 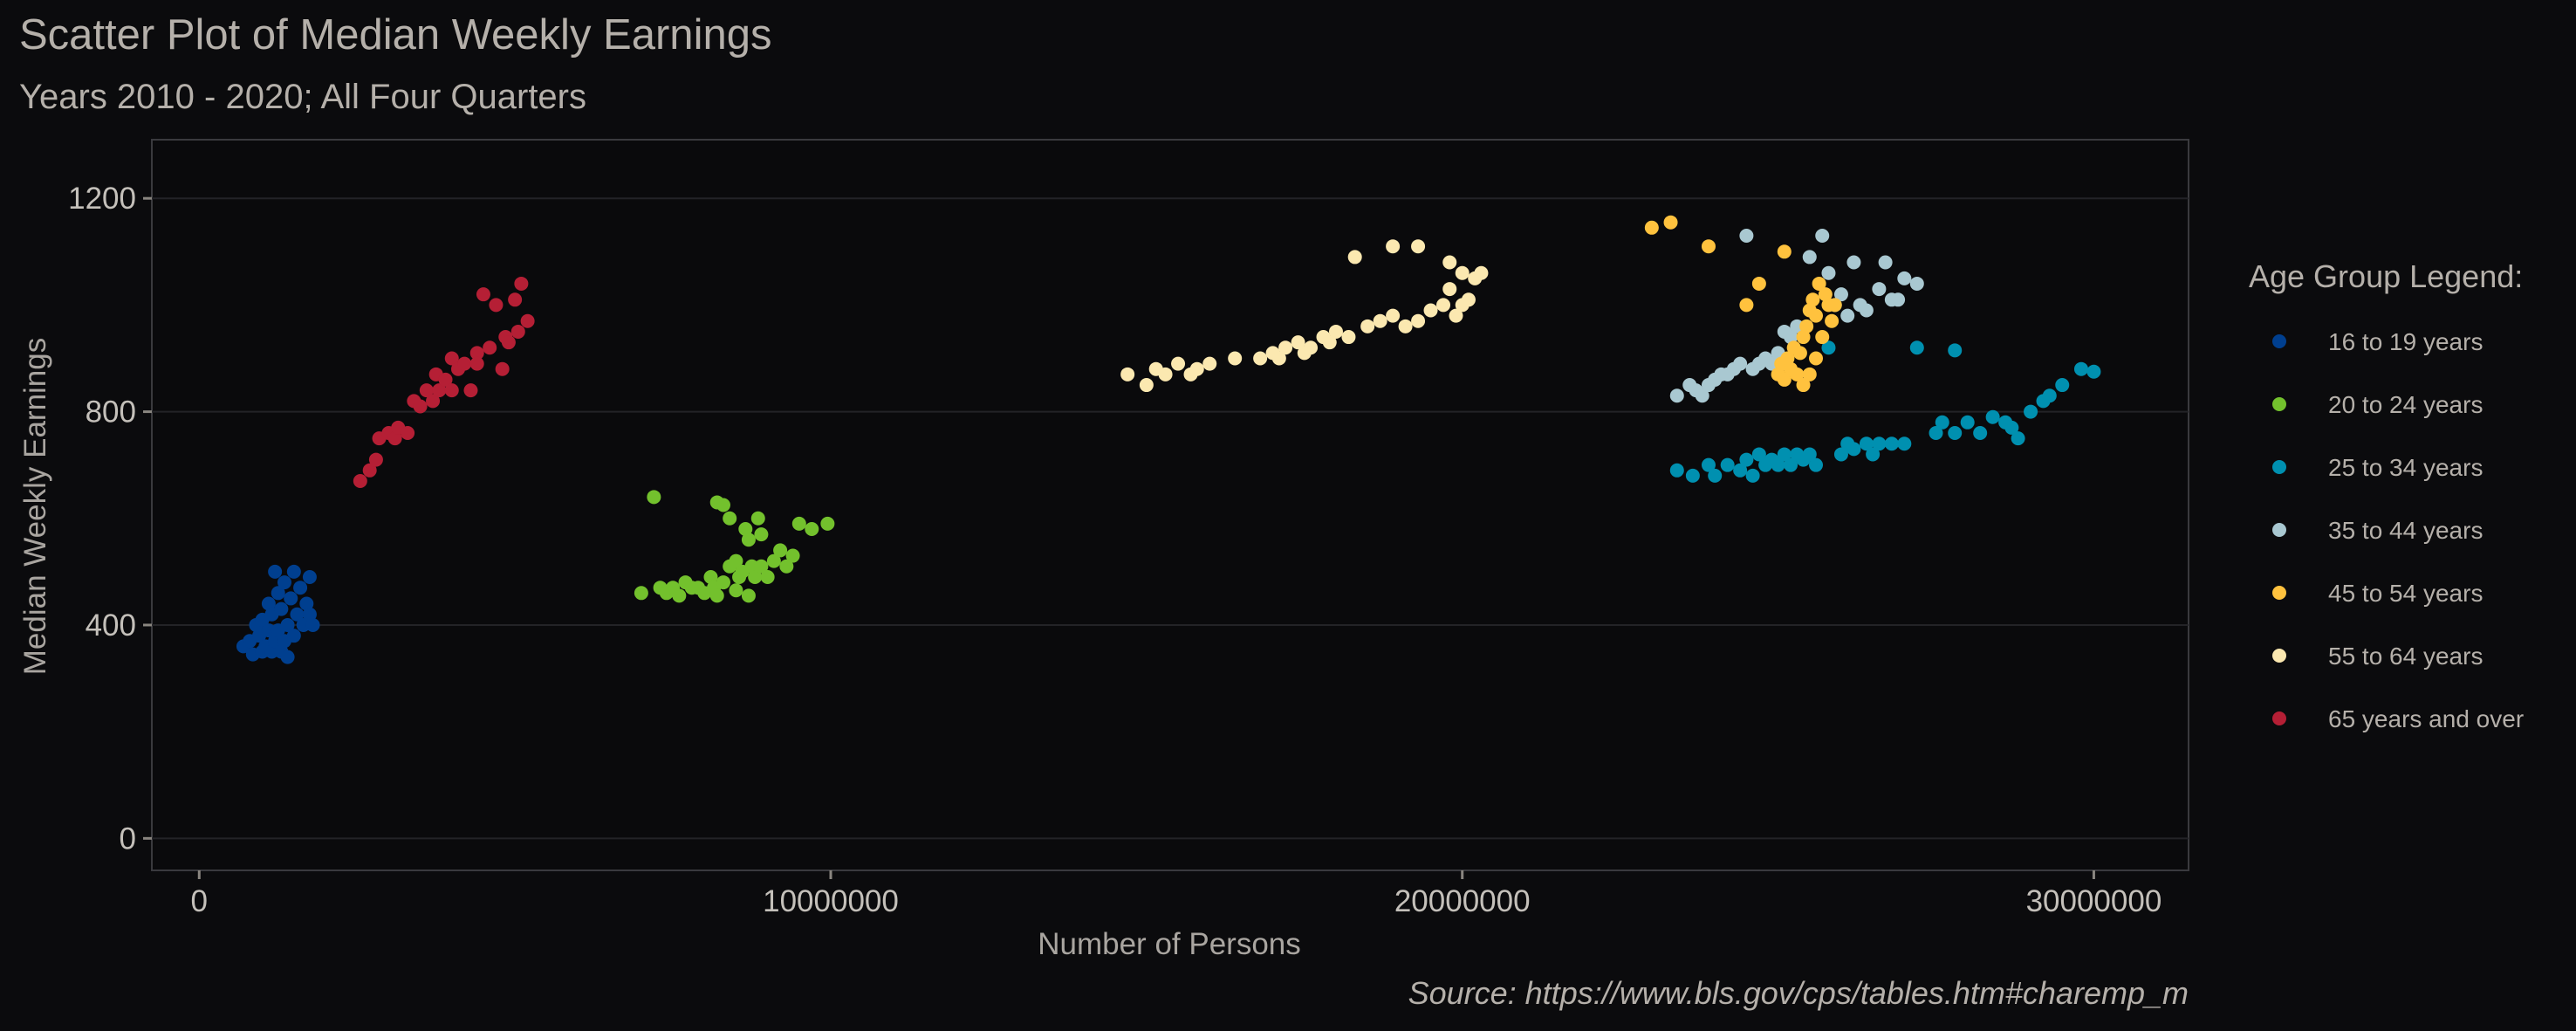 I want to click on series-20-to-24-years, so click(x=734, y=547).